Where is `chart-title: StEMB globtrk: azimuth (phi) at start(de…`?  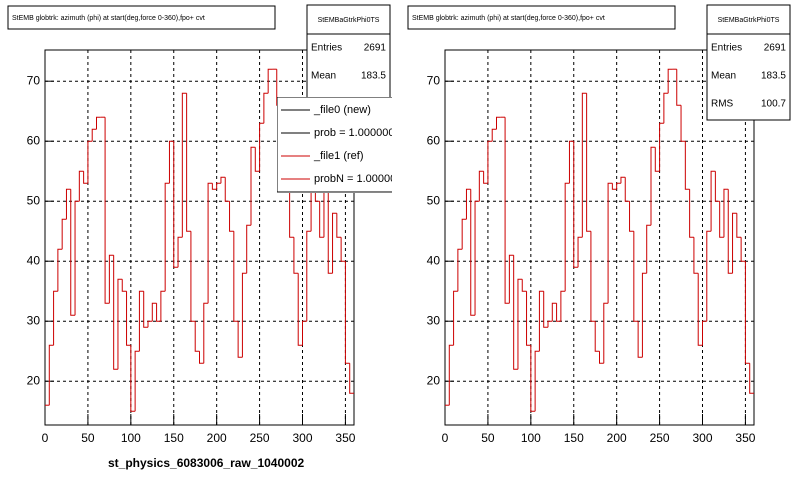
chart-title: StEMB globtrk: azimuth (phi) at start(de… is located at coordinates (108, 18).